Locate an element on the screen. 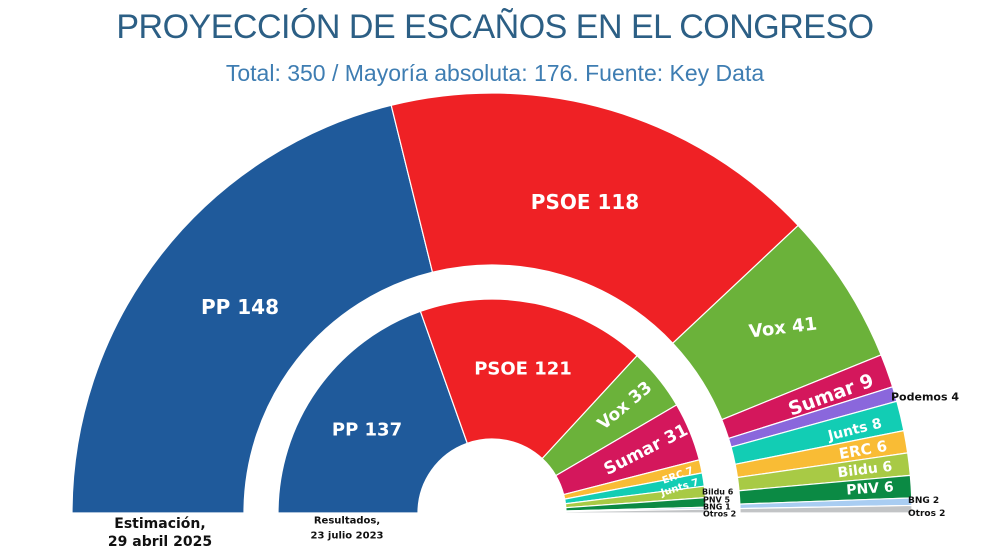 The height and width of the screenshot is (557, 990). slice-label-resultados-2023-pp: PP 137 is located at coordinates (367, 430).